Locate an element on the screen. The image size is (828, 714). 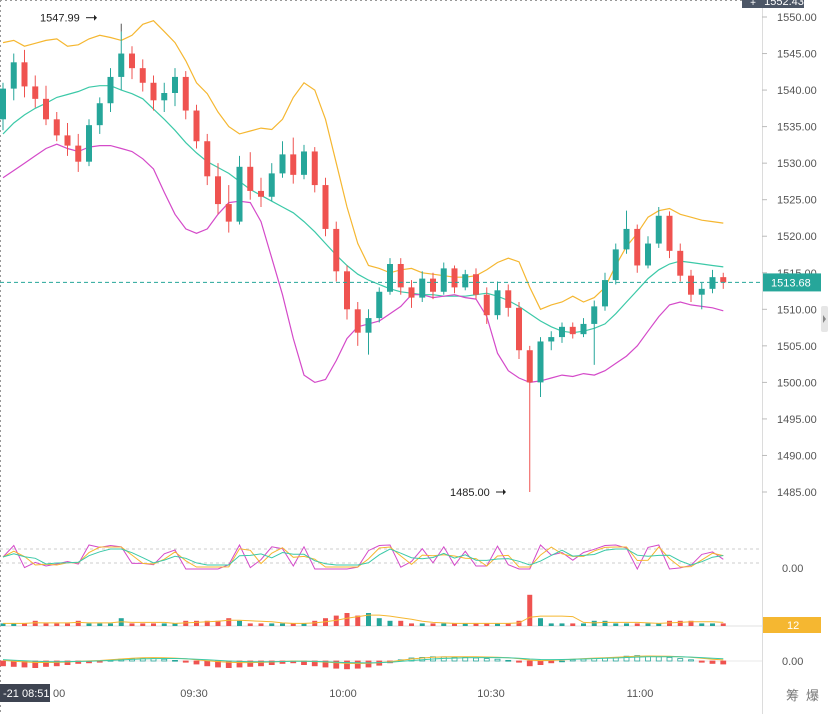
chip-icon: 筹 is located at coordinates (792, 696).